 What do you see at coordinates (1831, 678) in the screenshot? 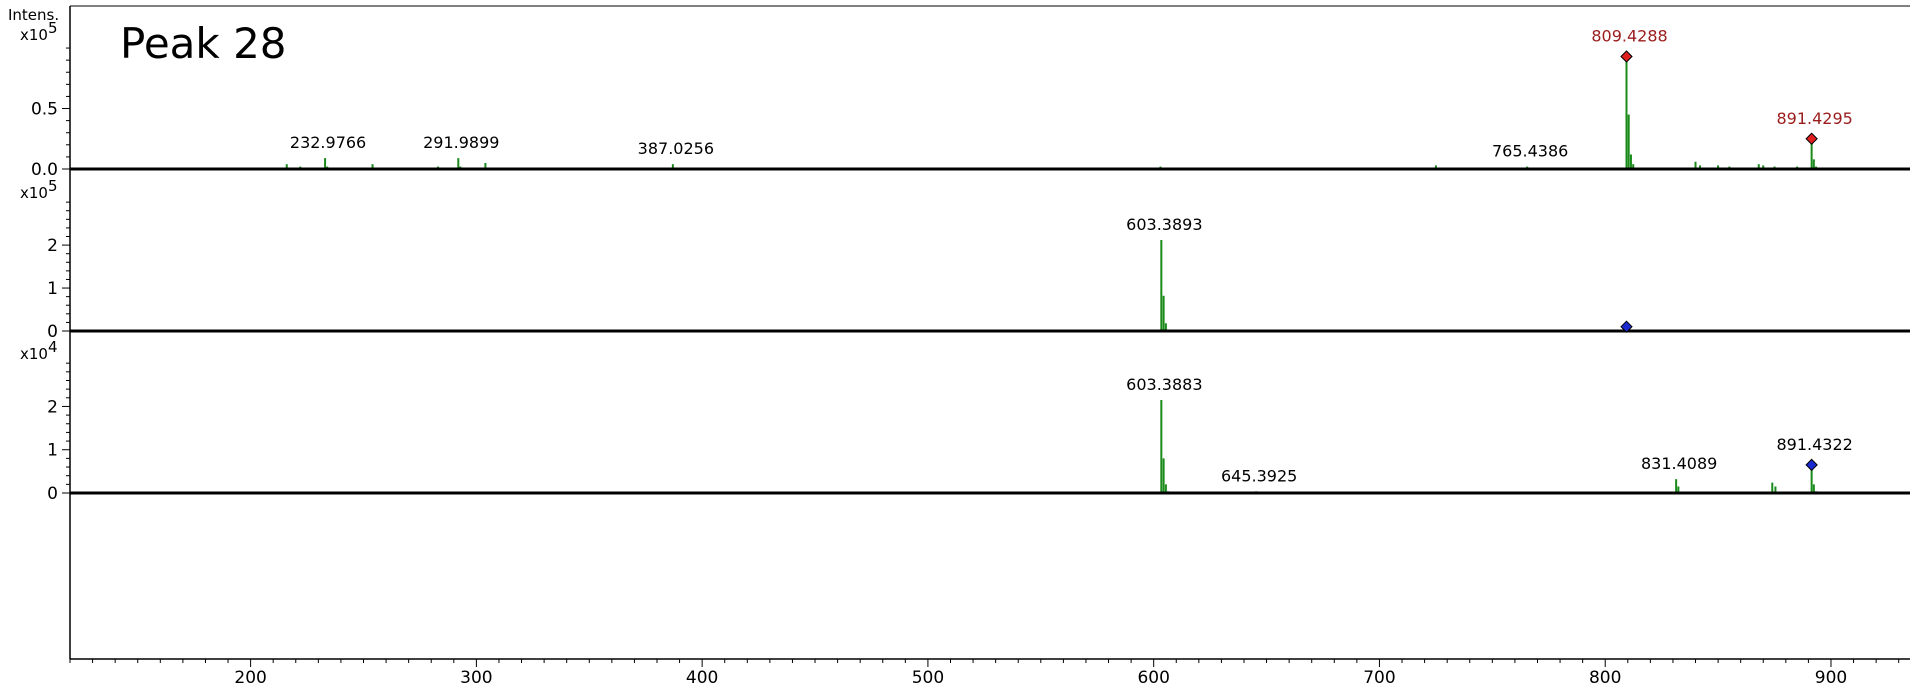
I see `x-tick-label: 900` at bounding box center [1831, 678].